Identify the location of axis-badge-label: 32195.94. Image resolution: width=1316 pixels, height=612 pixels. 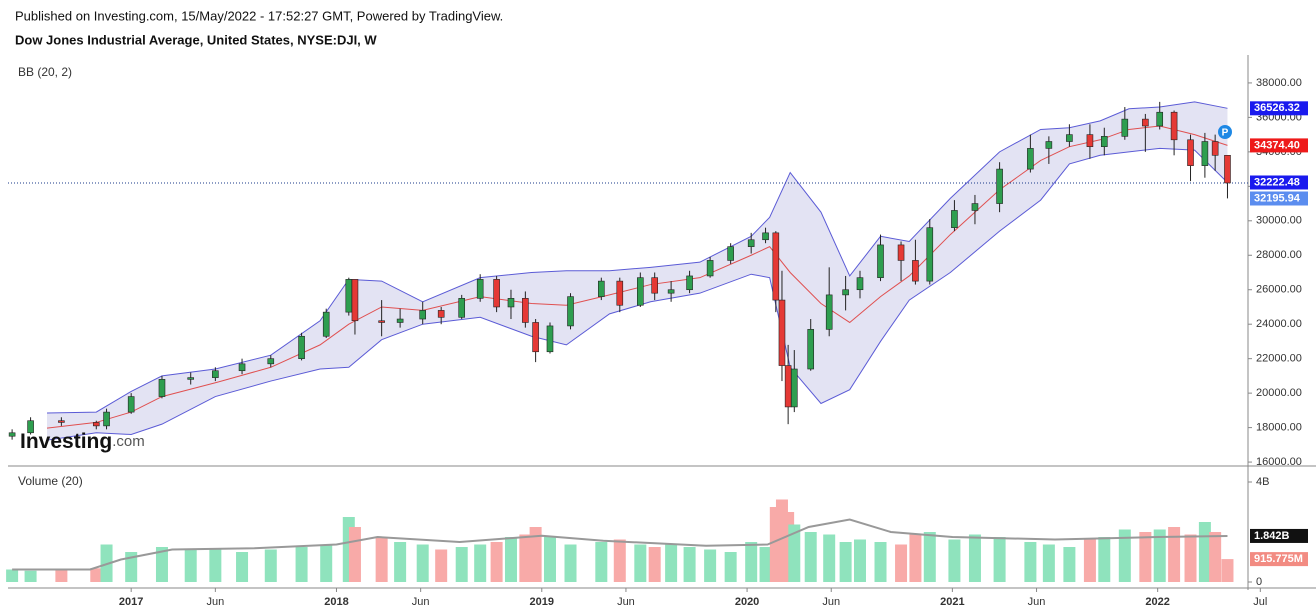
(1277, 198).